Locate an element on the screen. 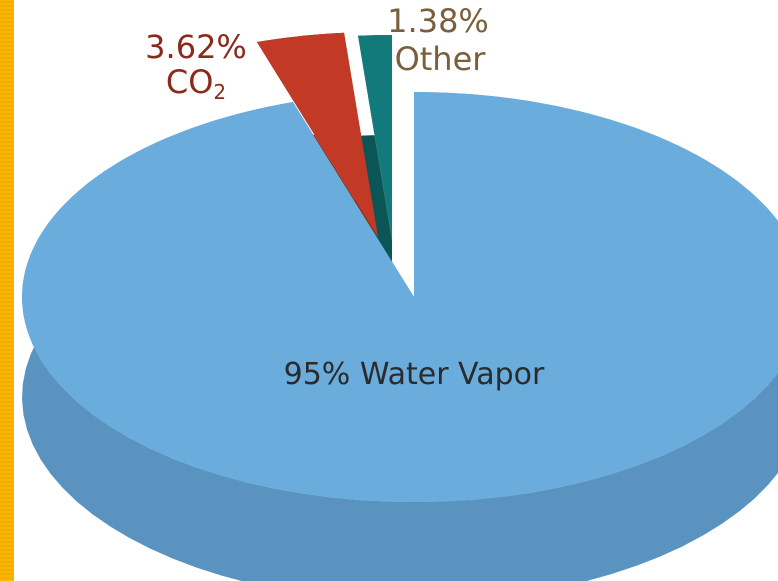 This screenshot has height=581, width=778. co2-slice is located at coordinates (317, 134).